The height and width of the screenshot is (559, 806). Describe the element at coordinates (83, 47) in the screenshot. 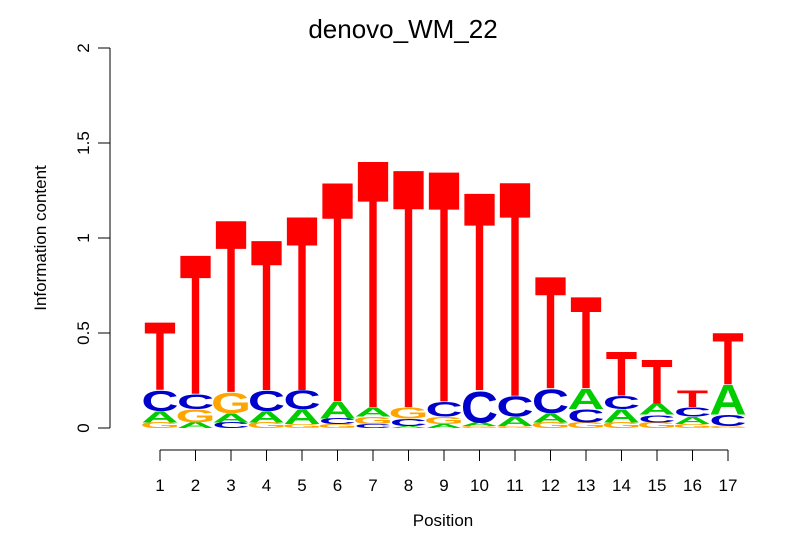

I see `y-tick-label: 2` at that location.